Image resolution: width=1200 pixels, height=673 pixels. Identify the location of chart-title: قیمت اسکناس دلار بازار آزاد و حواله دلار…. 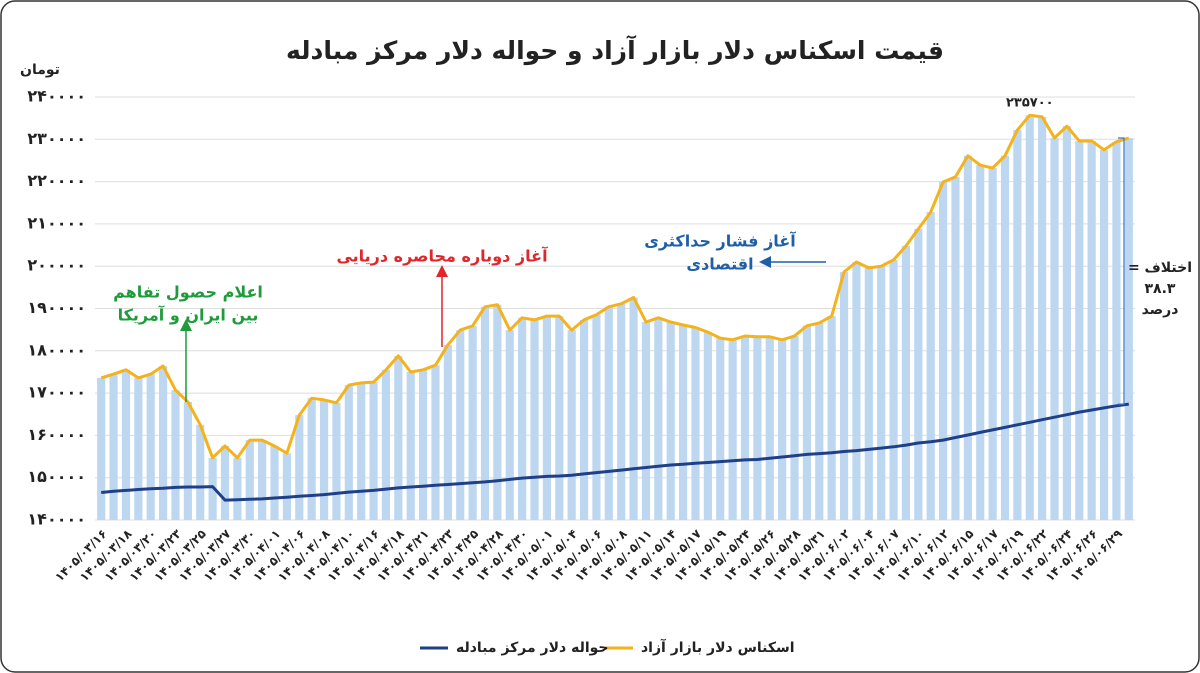
(615, 50).